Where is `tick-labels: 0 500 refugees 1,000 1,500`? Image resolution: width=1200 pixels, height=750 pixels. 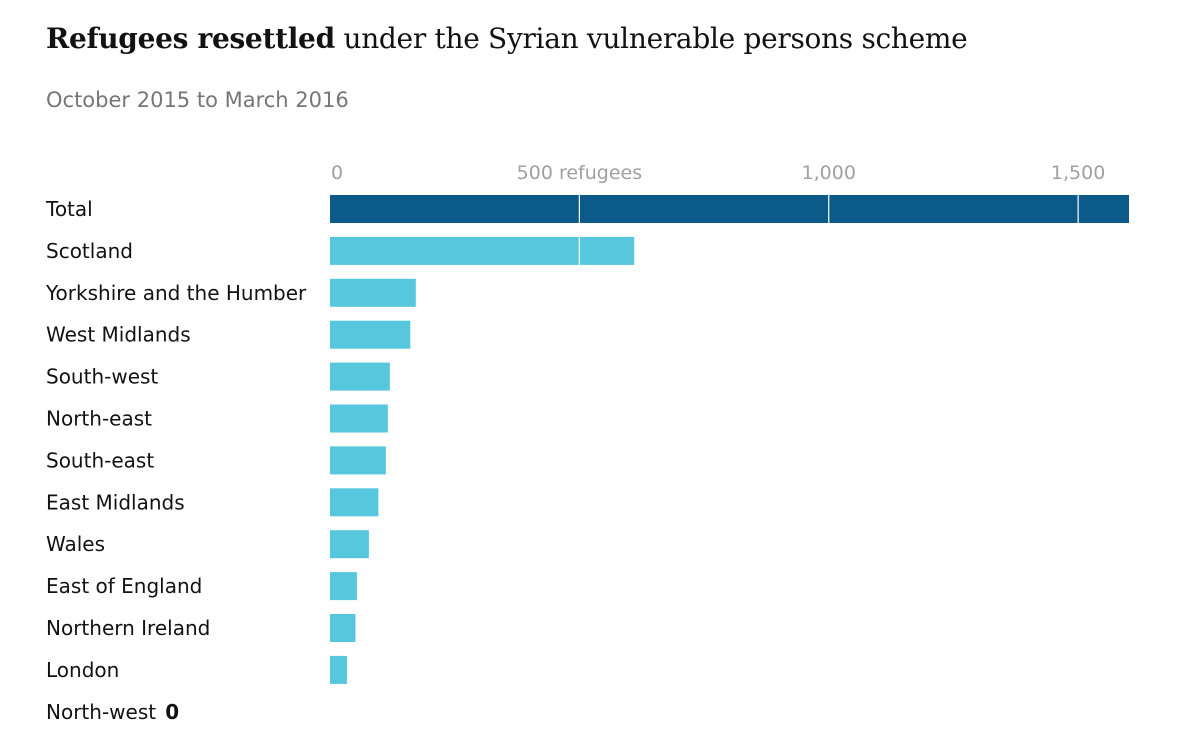
tick-labels: 0 500 refugees 1,000 1,500 is located at coordinates (718, 173).